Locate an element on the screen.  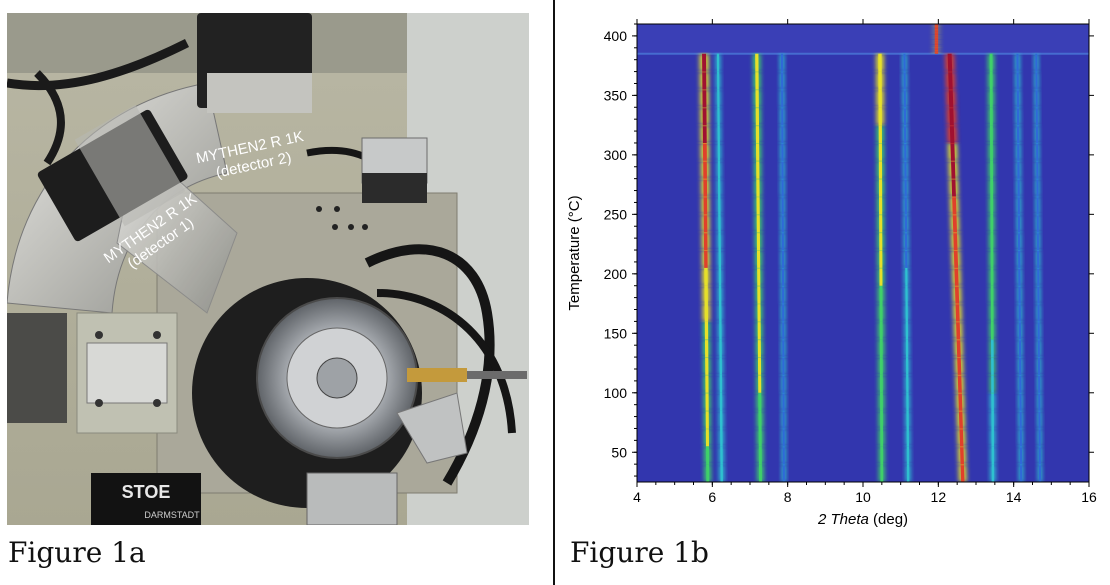
y-tick-label: 300 is located at coordinates (616, 155).